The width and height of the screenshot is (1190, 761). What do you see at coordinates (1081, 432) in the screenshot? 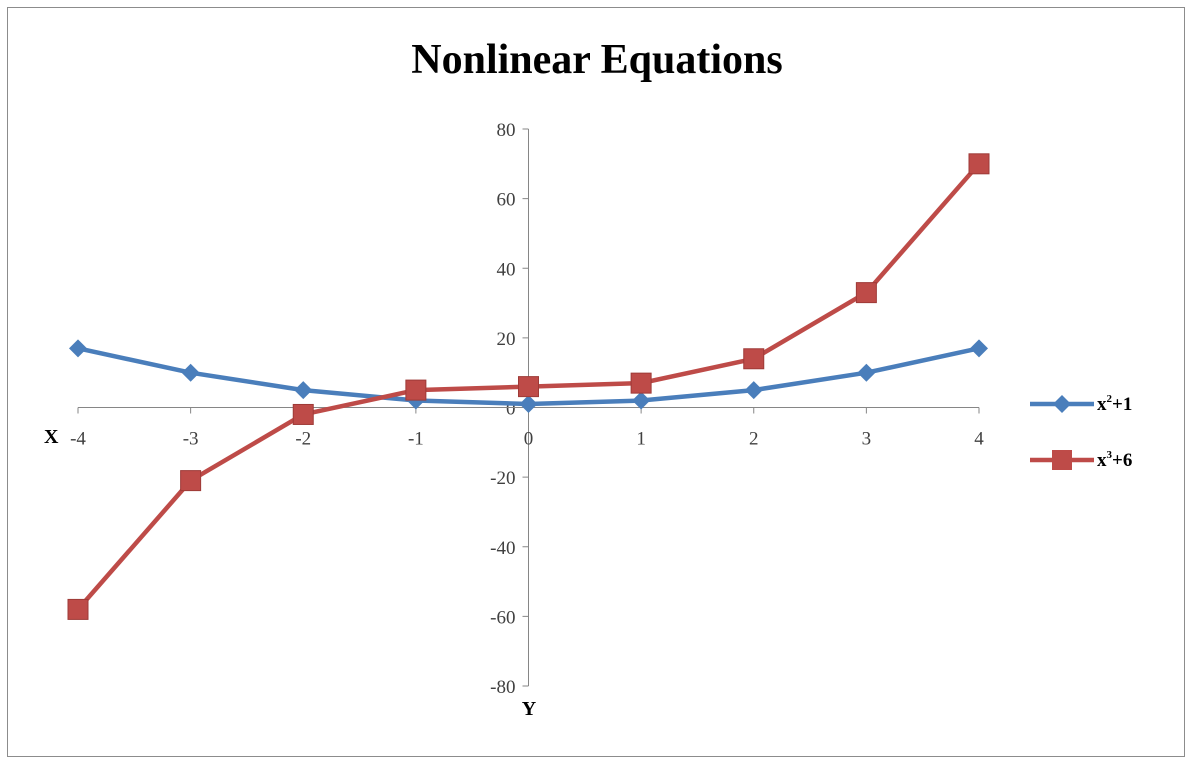
I see `legend: x2+1 x3+6` at bounding box center [1081, 432].